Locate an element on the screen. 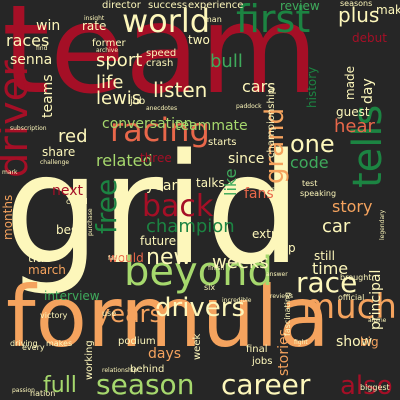  word-still: still is located at coordinates (324, 256).